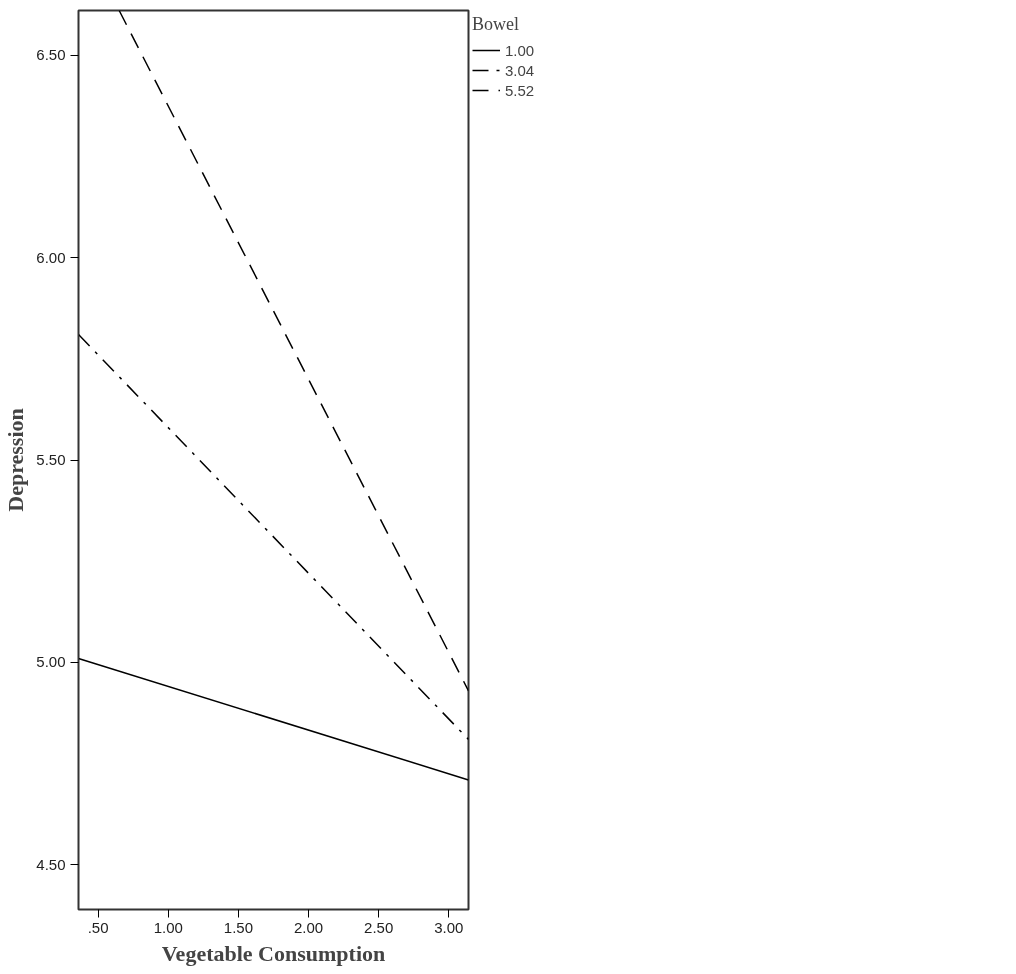 This screenshot has width=1016, height=974. What do you see at coordinates (51, 864) in the screenshot?
I see `y-tick-label: 4.50` at bounding box center [51, 864].